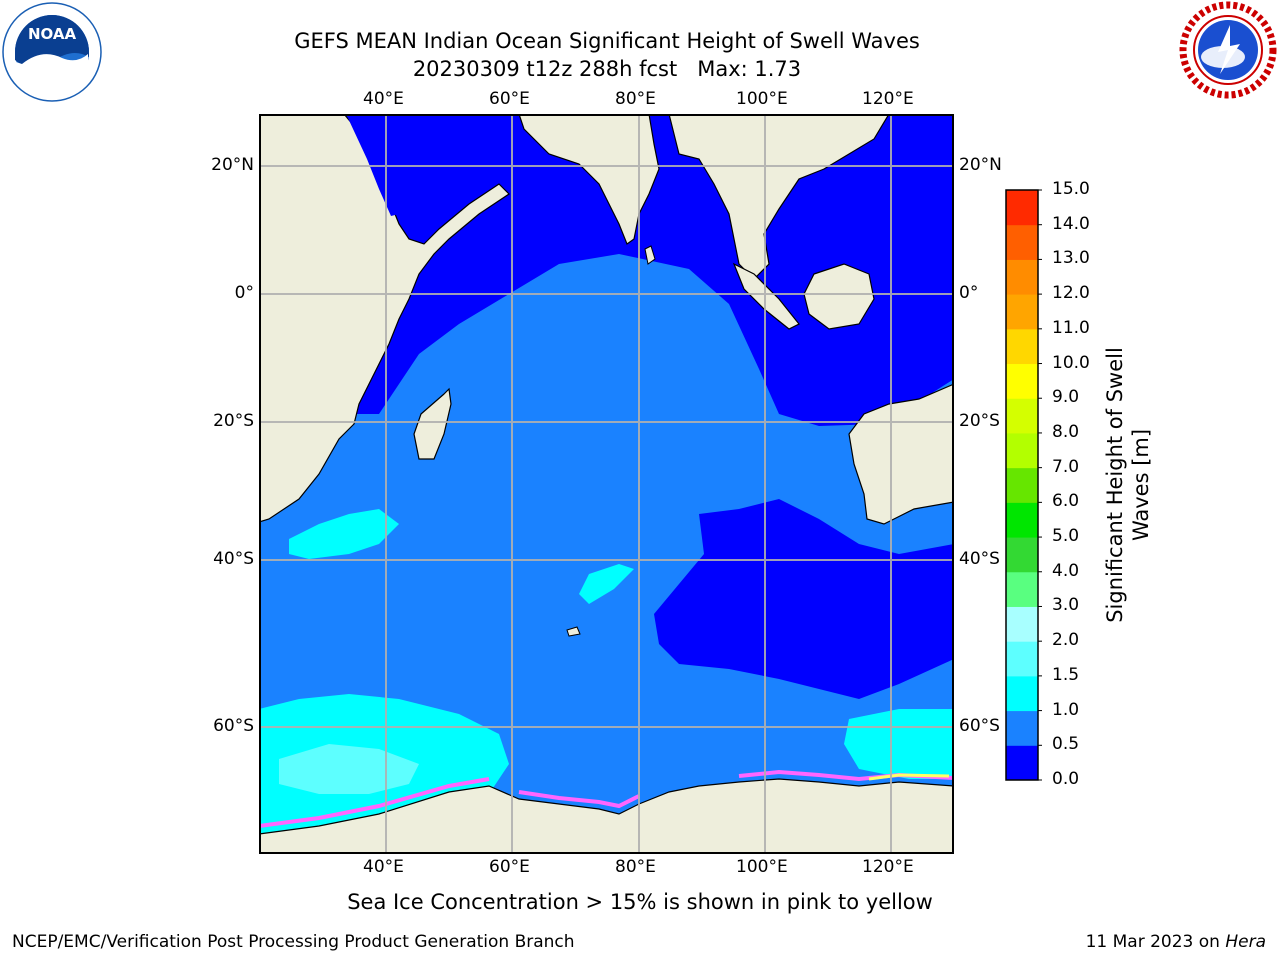 The image size is (1280, 960). I want to click on colorbar-label-line-1: Significant Height of Swell, so click(1115, 485).